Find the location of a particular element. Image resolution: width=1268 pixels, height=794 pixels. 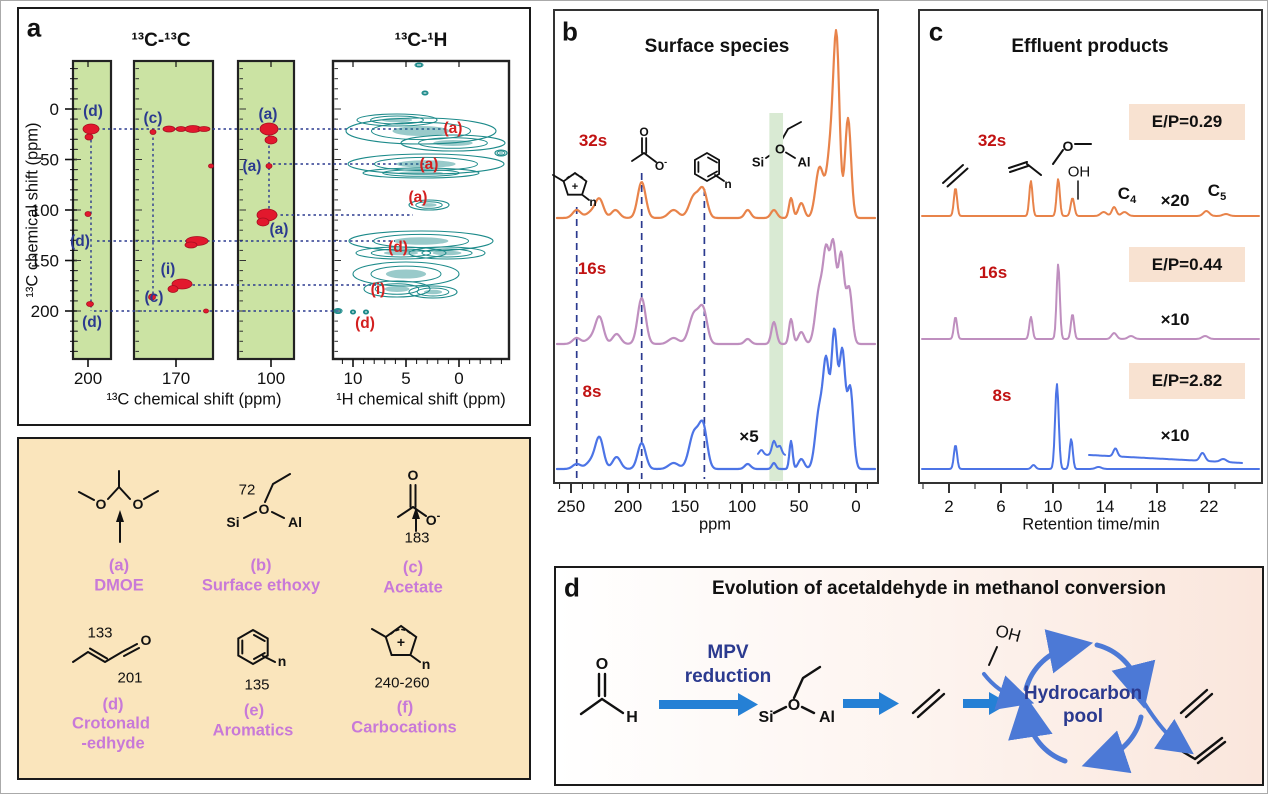

svg-text: 10 is located at coordinates (1053, 506).